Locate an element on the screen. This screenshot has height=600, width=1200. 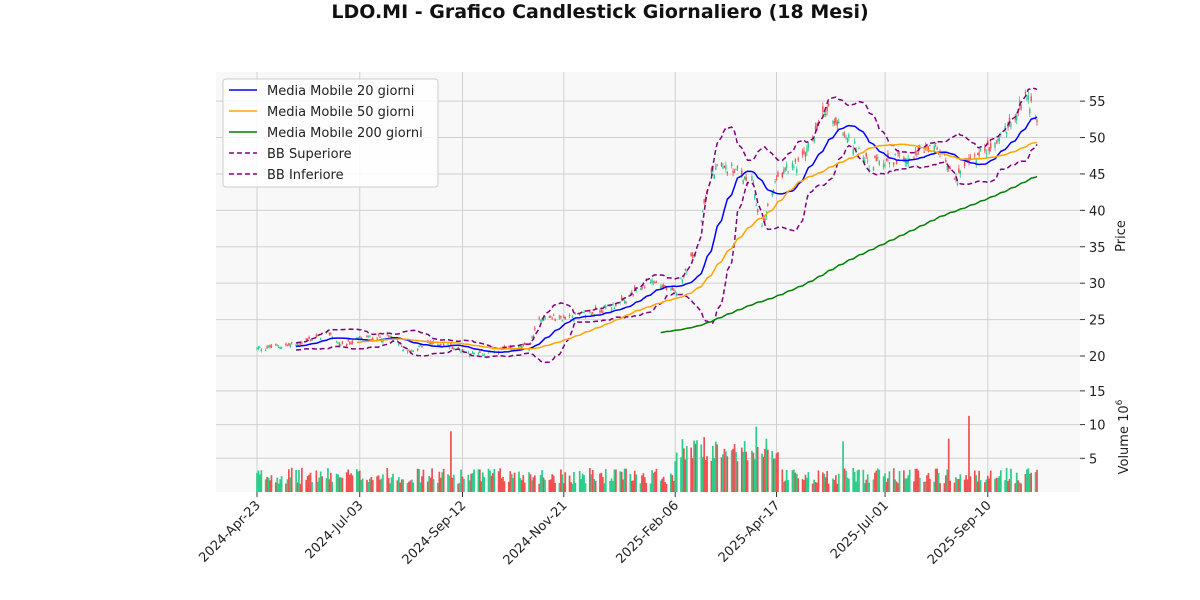
ma200-line is located at coordinates (849, 254).